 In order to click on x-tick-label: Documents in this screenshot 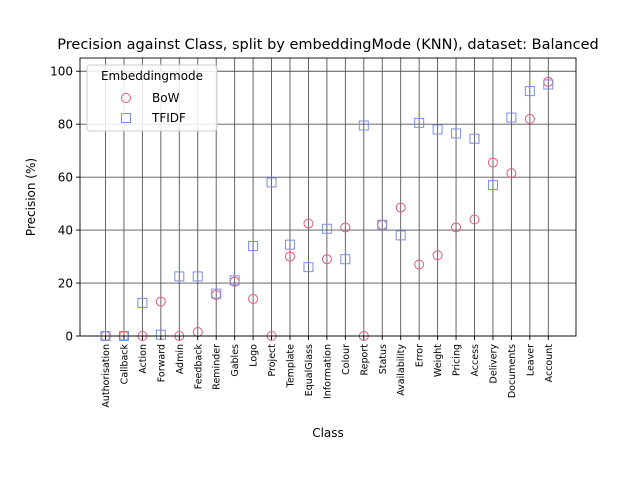, I will do `click(512, 371)`.